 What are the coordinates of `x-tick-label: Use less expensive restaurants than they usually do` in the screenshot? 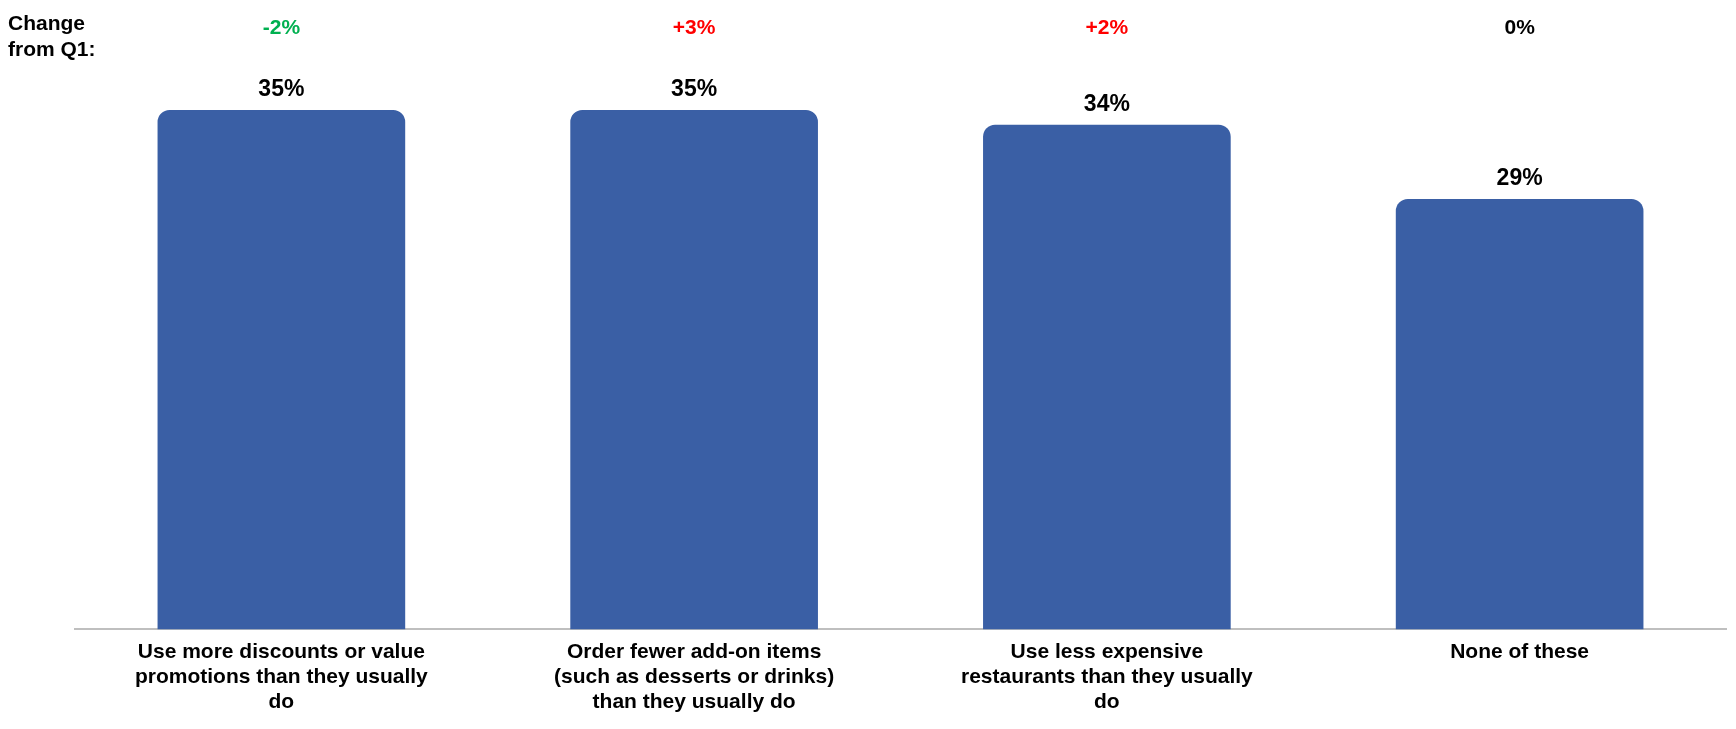 It's located at (1107, 675).